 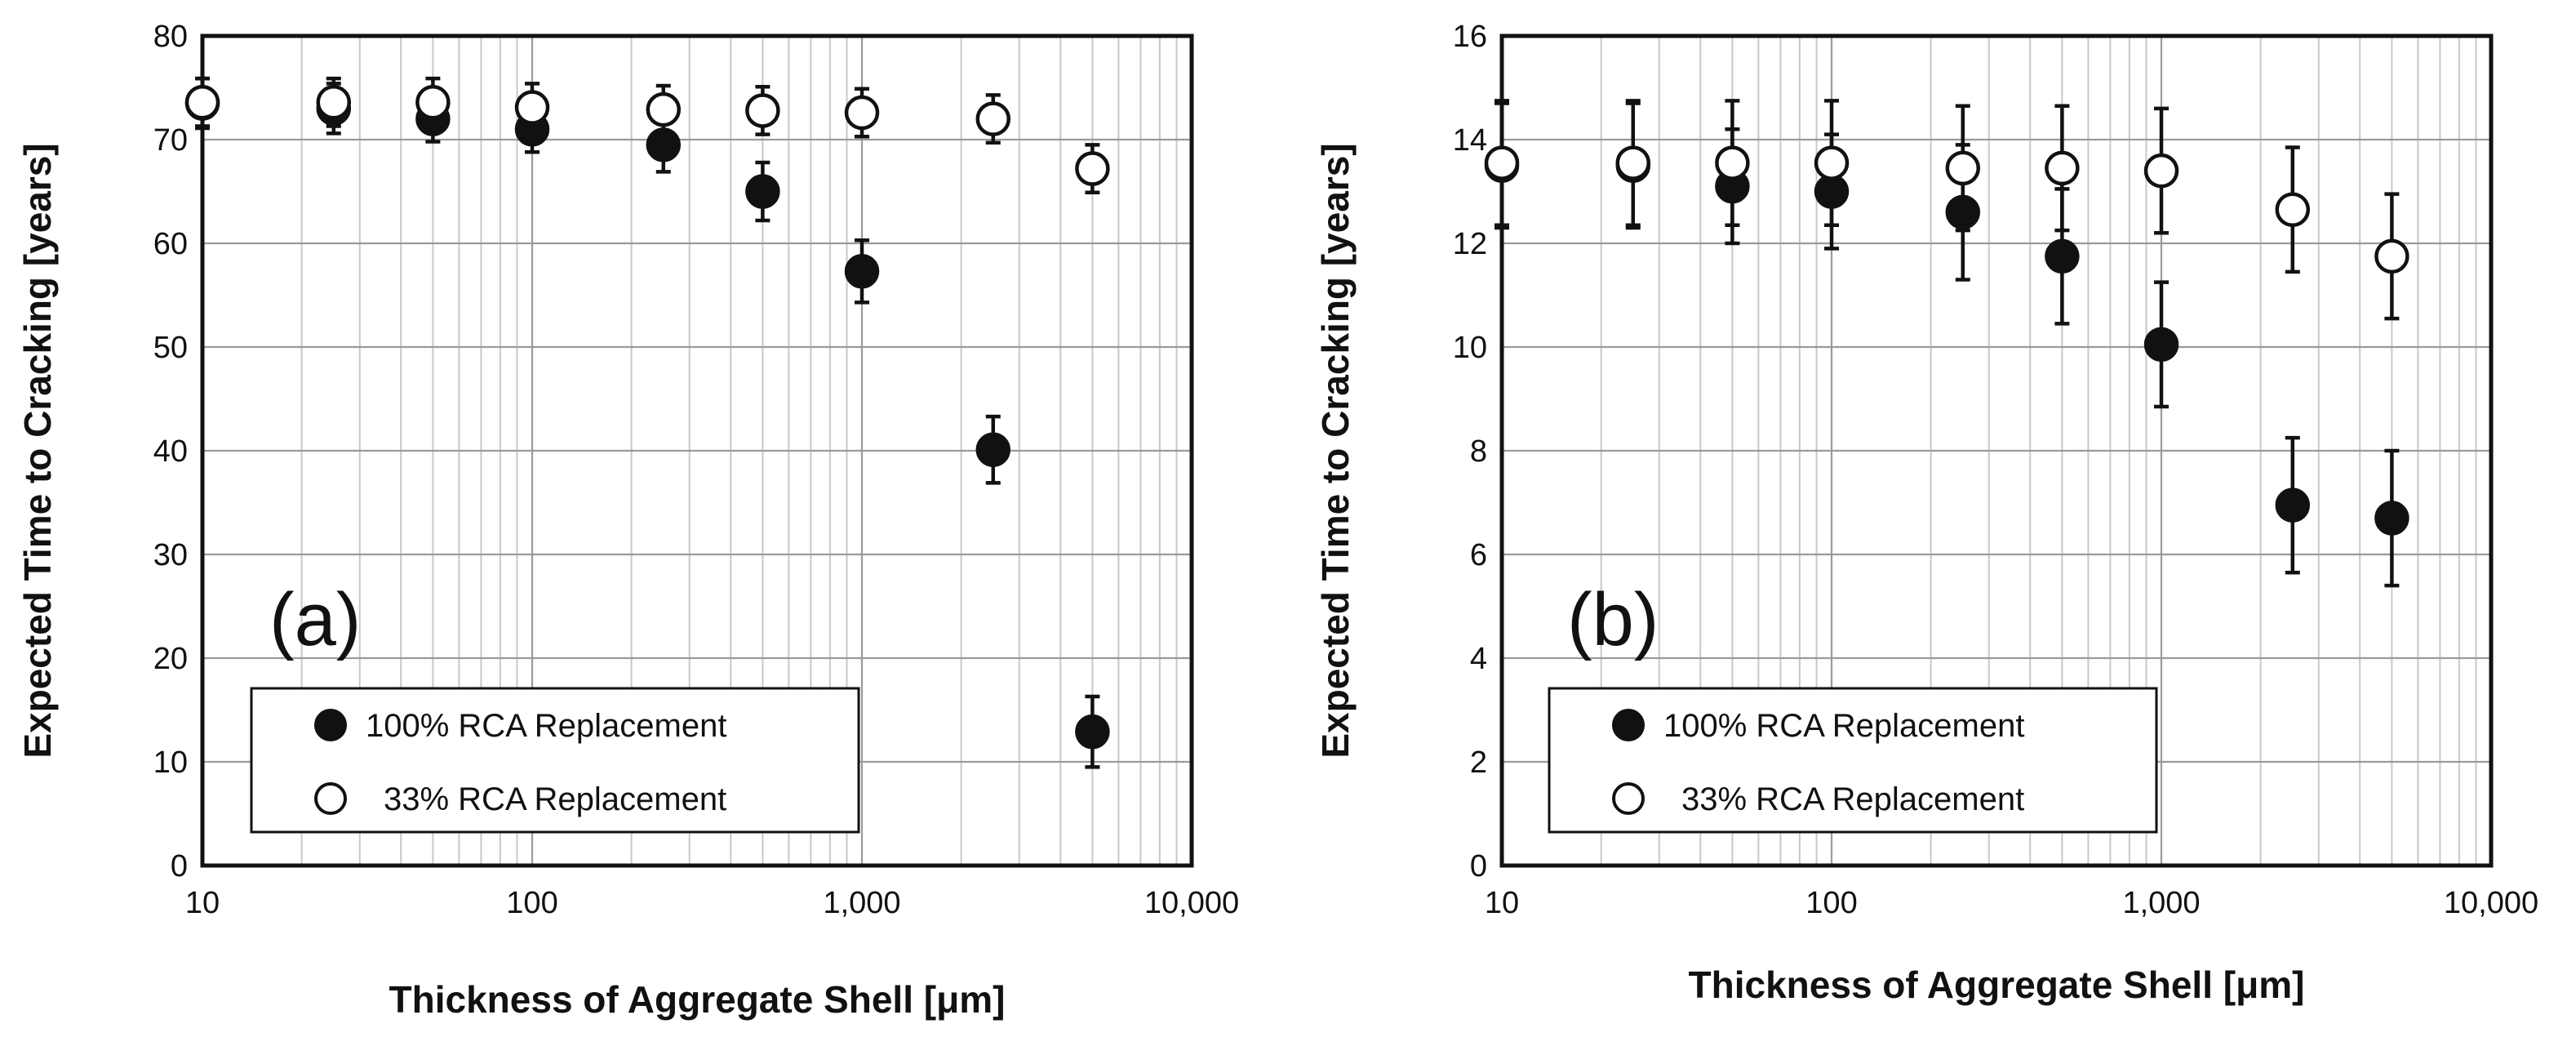 What do you see at coordinates (1478, 555) in the screenshot?
I see `y-tick-label-b: 6` at bounding box center [1478, 555].